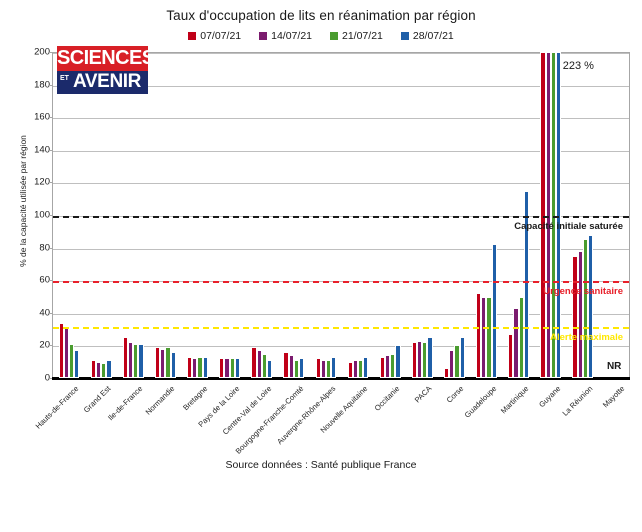 The image size is (642, 532). What do you see at coordinates (44, 313) in the screenshot?
I see `y-tick-label: 40` at bounding box center [44, 313].